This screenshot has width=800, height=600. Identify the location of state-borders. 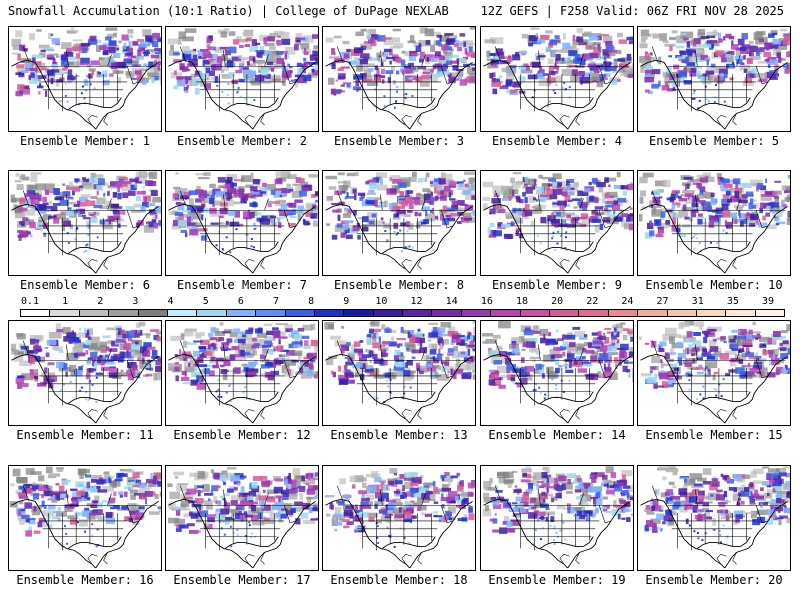
(403, 380).